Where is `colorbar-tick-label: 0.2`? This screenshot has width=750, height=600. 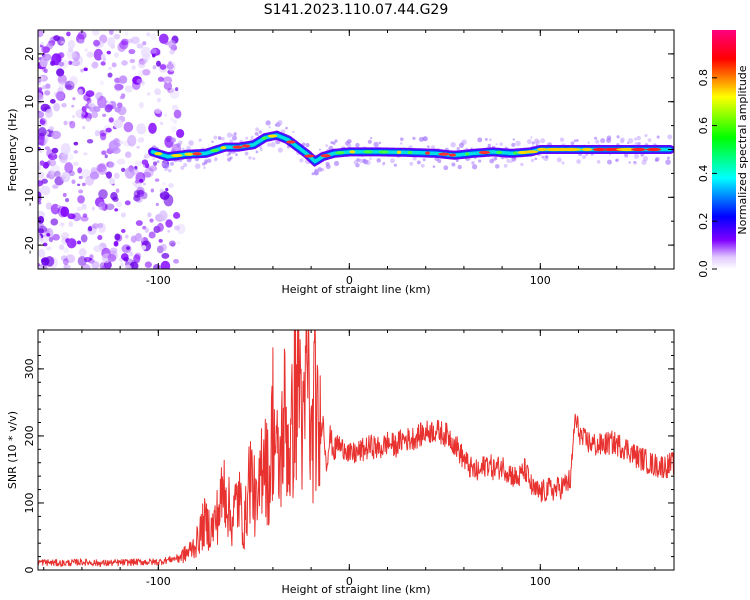 colorbar-tick-label: 0.2 is located at coordinates (703, 221).